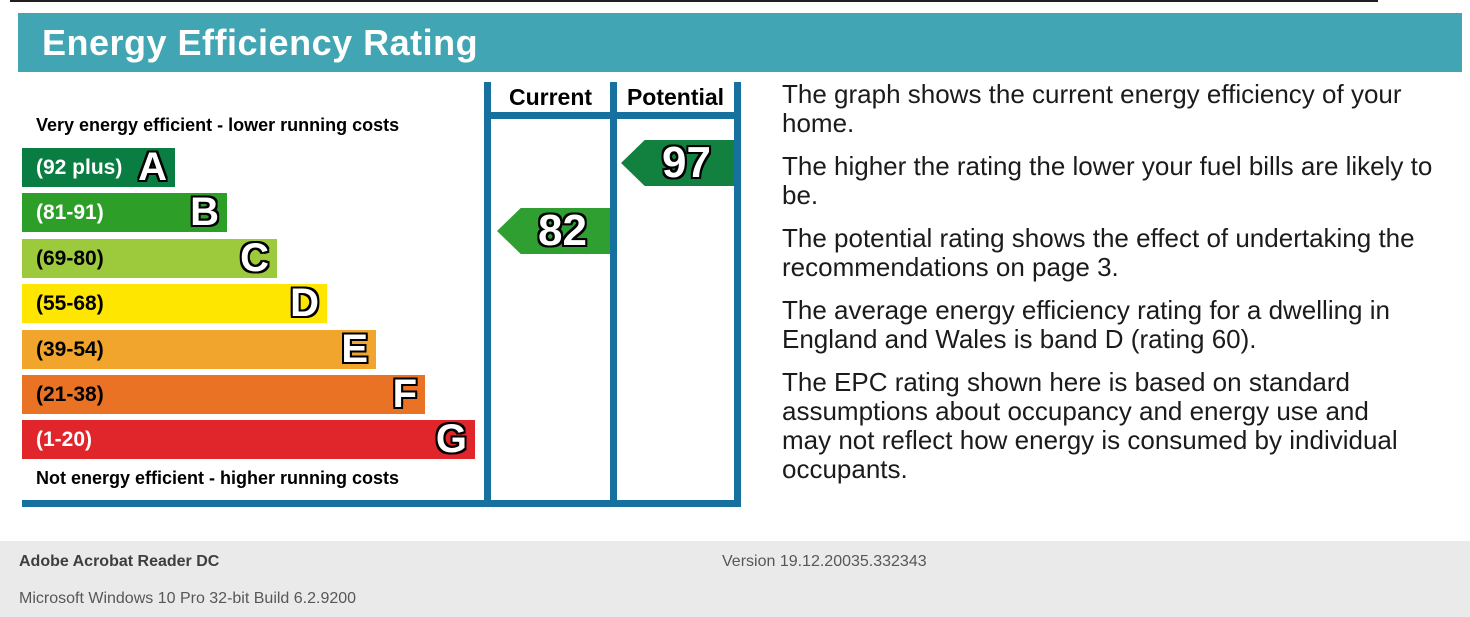 This screenshot has width=1470, height=617. I want to click on chart-header-underline, so click(612, 115).